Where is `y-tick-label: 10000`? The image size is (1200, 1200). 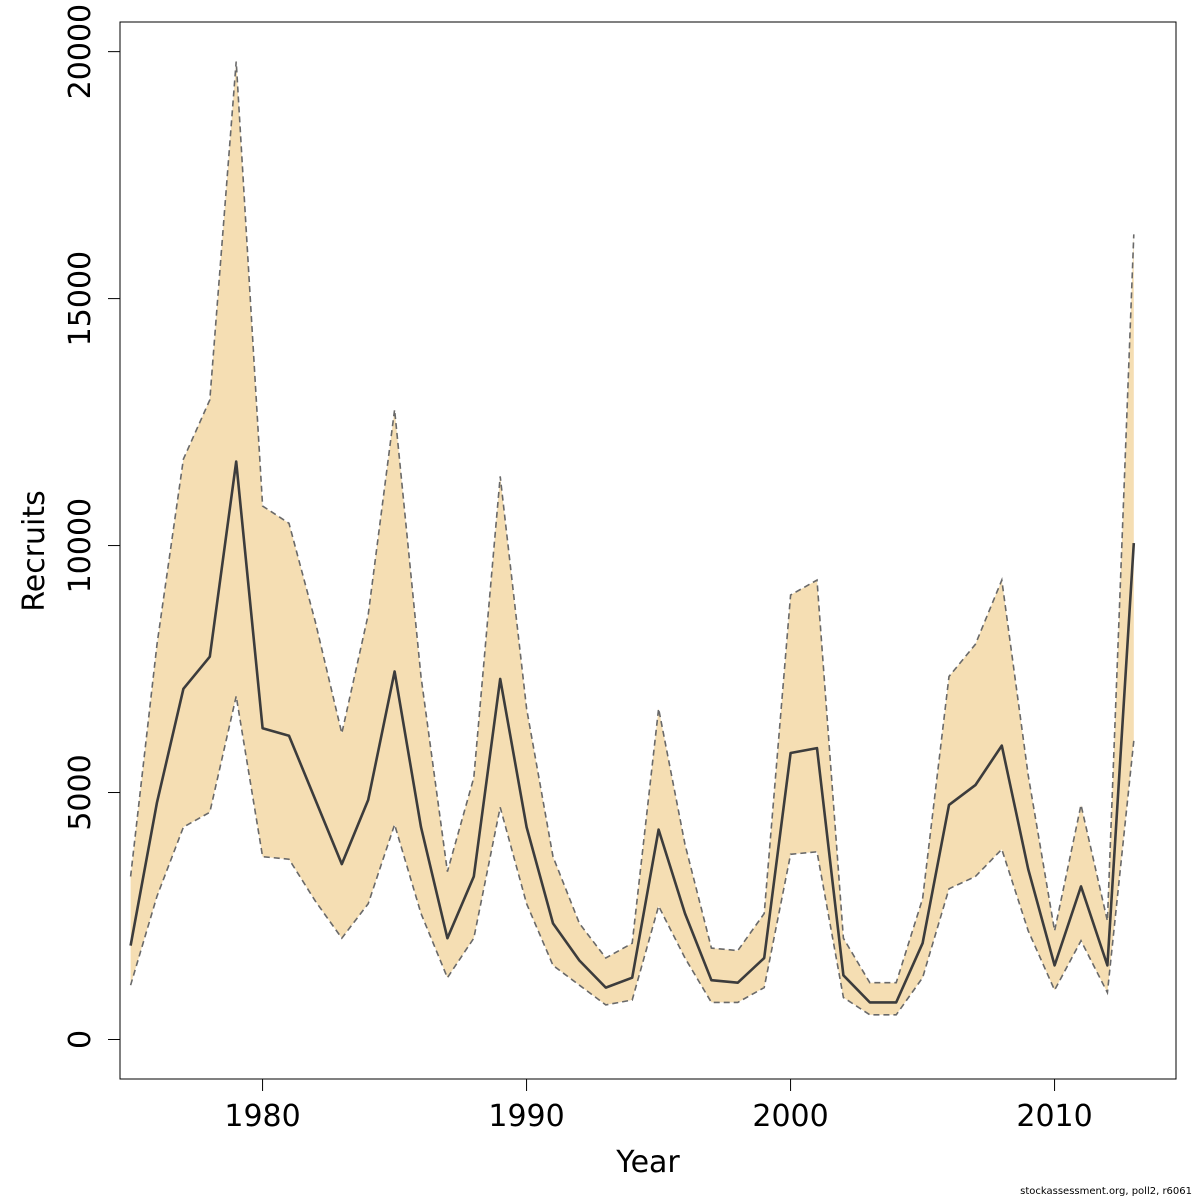 y-tick-label: 10000 is located at coordinates (80, 545).